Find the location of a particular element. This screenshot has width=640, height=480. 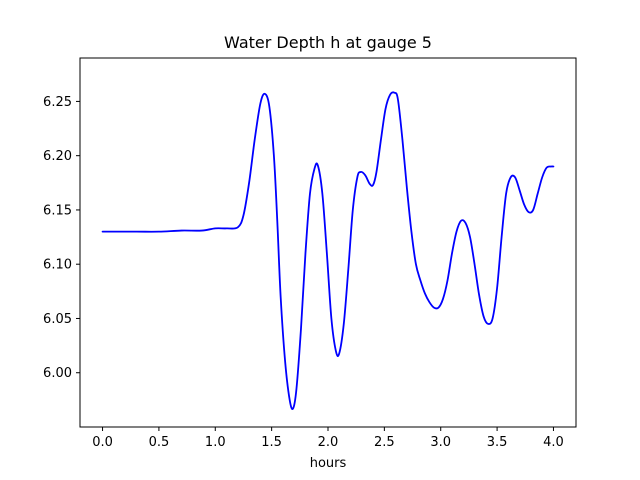

x-axis: 0.0 0.5 1.0 1.5 2.0 2.5 3.0 3.5 4.0 is located at coordinates (328, 438).